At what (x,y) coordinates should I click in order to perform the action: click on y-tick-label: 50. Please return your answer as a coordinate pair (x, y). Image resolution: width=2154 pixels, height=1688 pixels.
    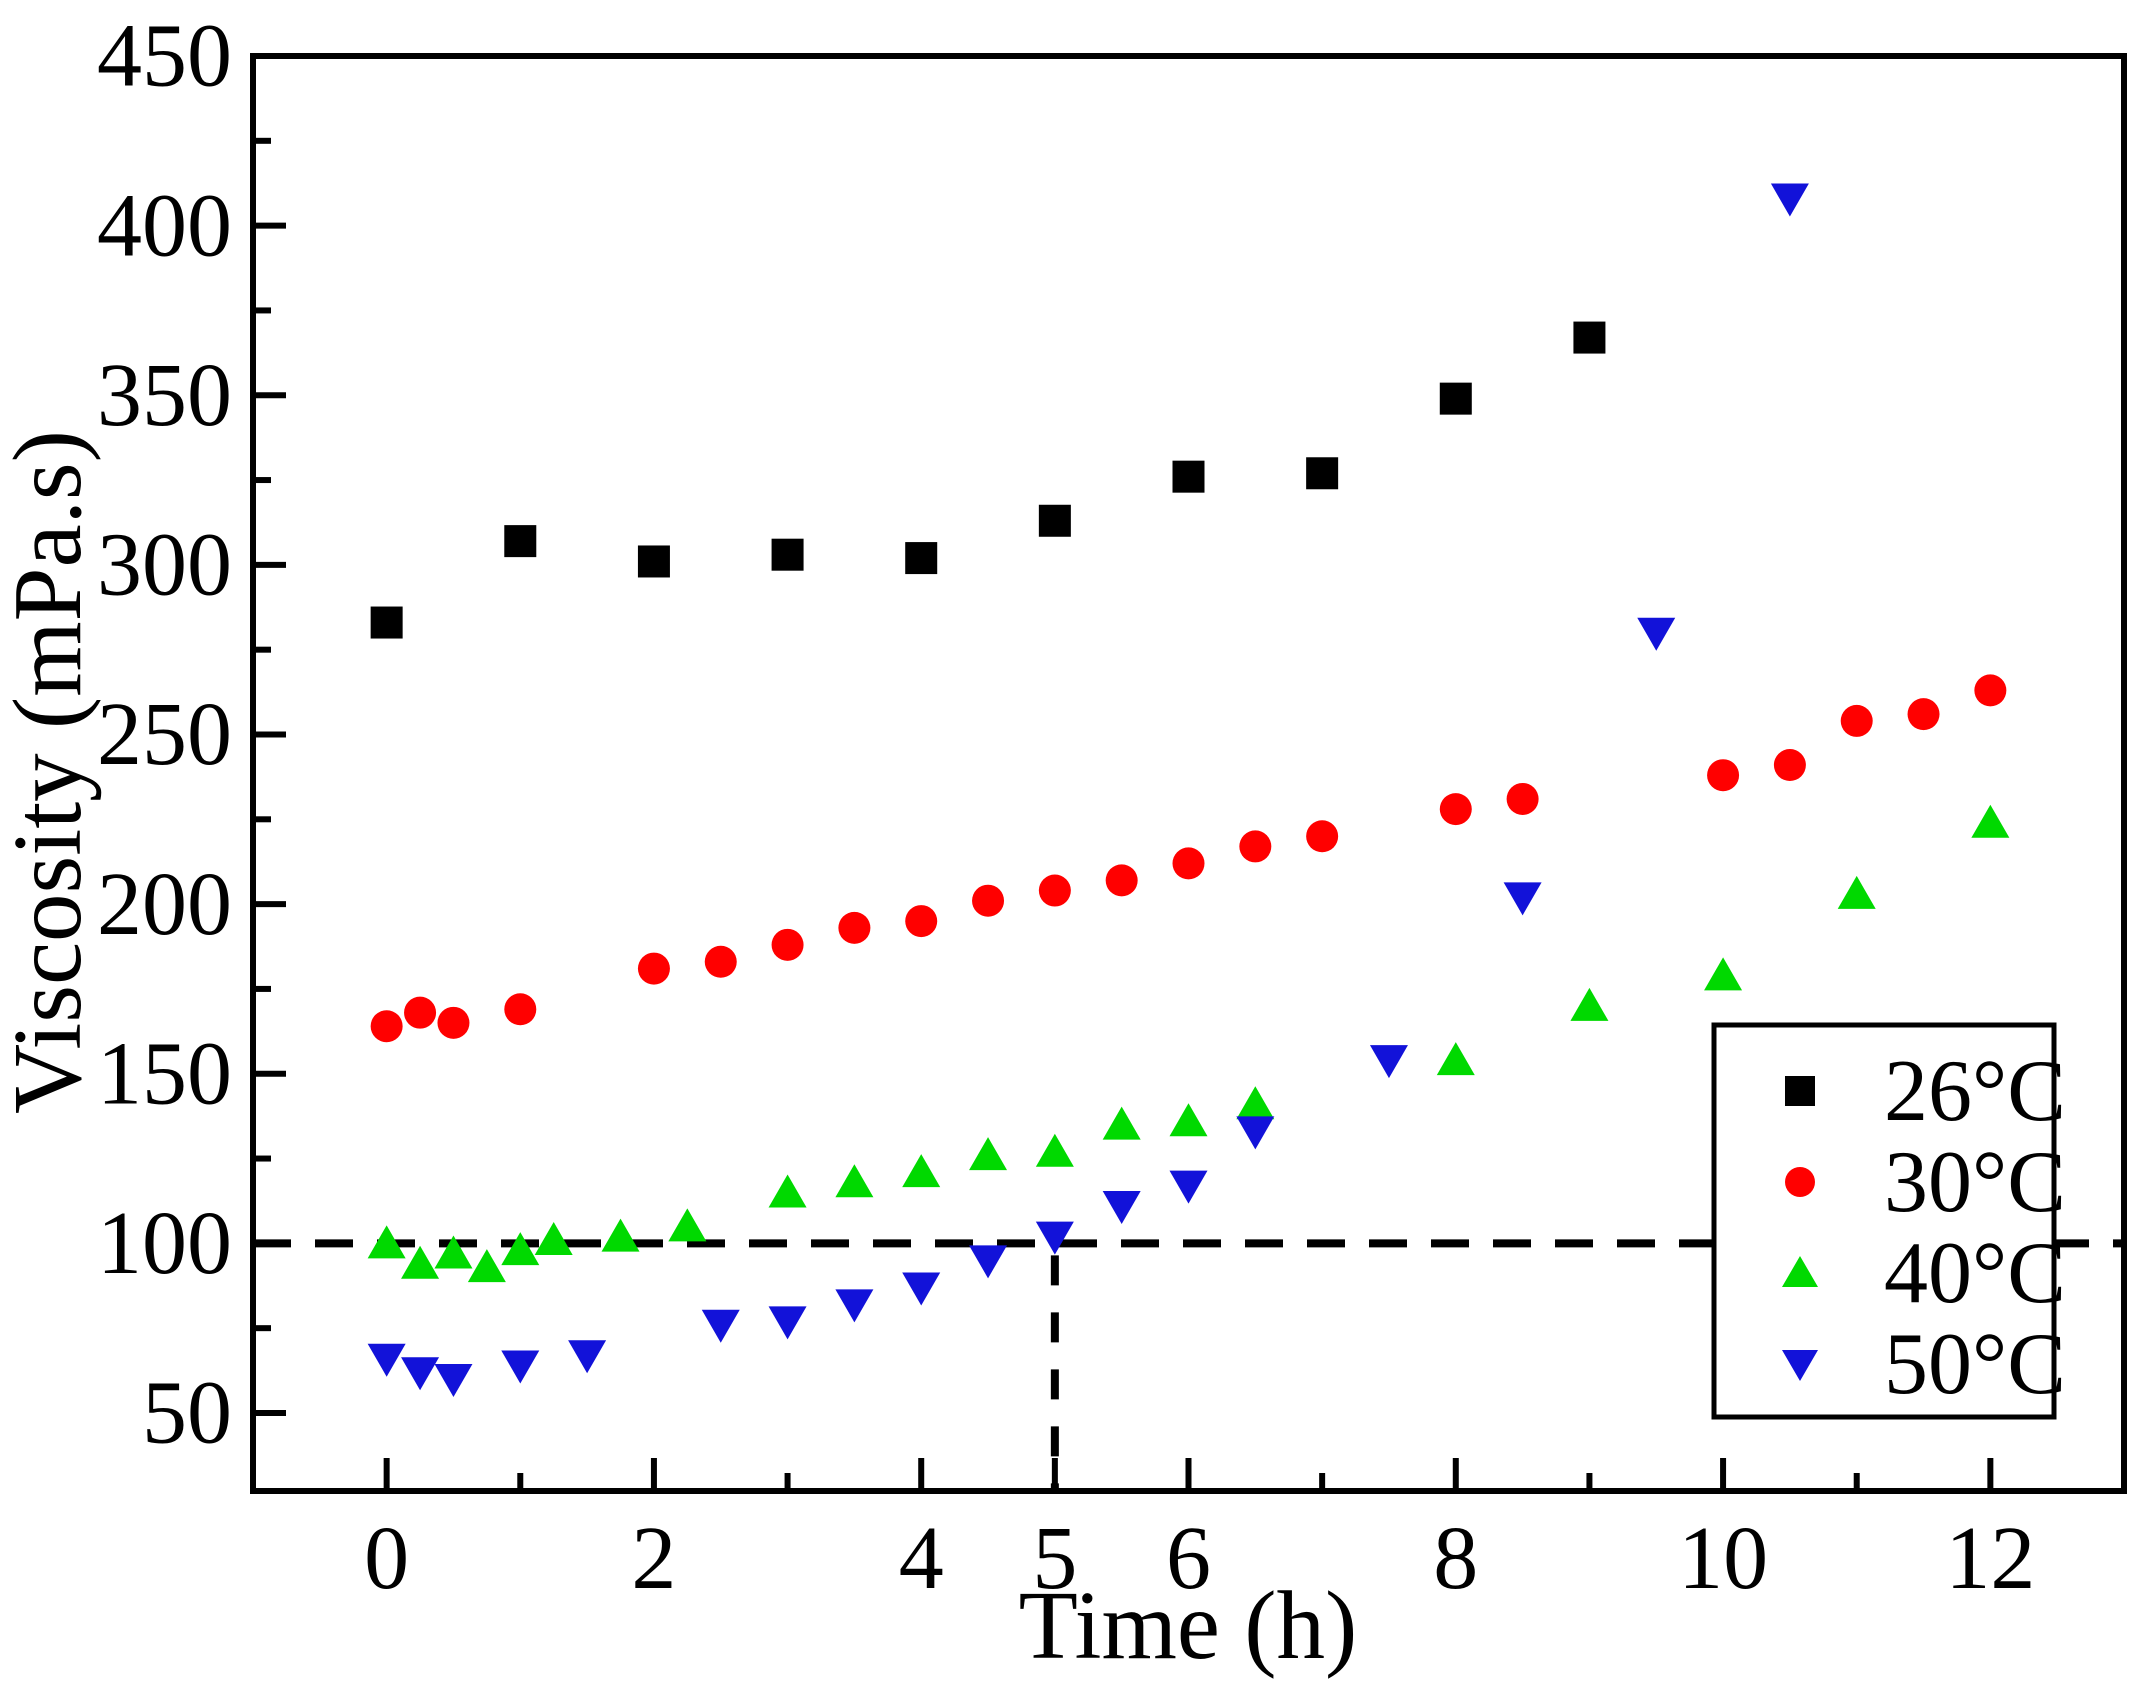
    Looking at the image, I should click on (187, 1413).